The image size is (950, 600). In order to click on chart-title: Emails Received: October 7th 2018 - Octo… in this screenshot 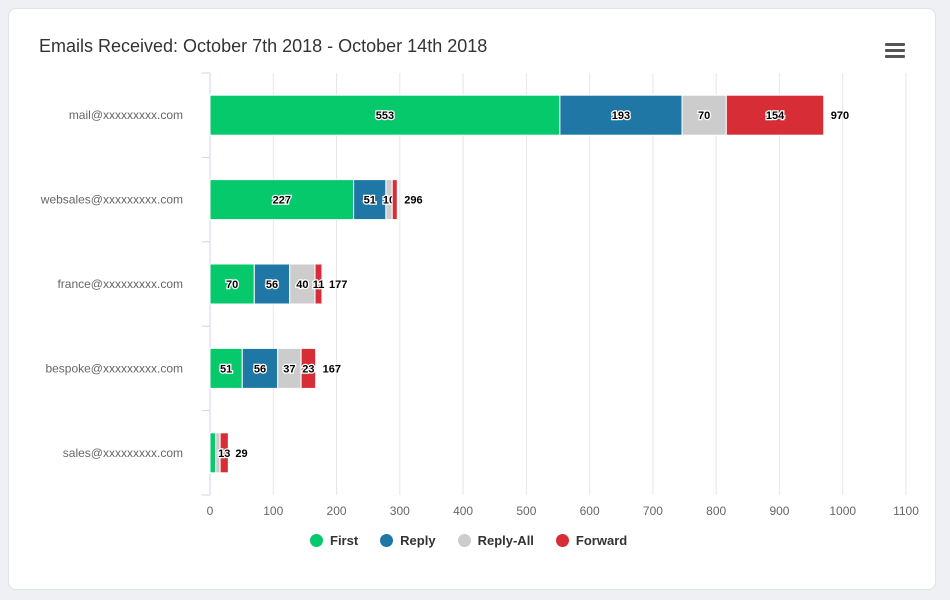, I will do `click(263, 46)`.